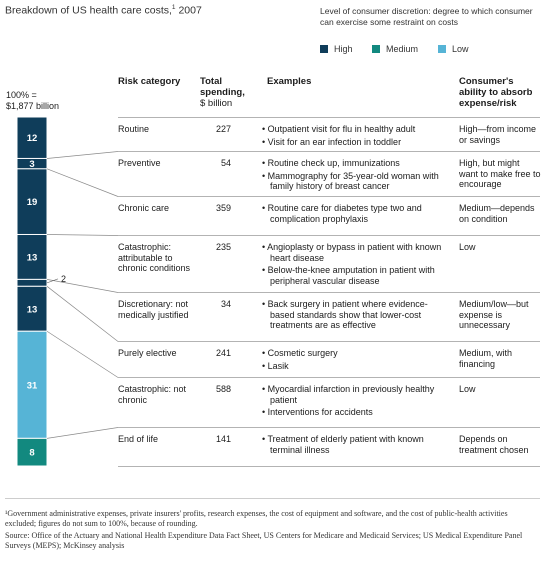 This screenshot has height=566, width=545. I want to click on spending-value: 241, so click(223, 353).